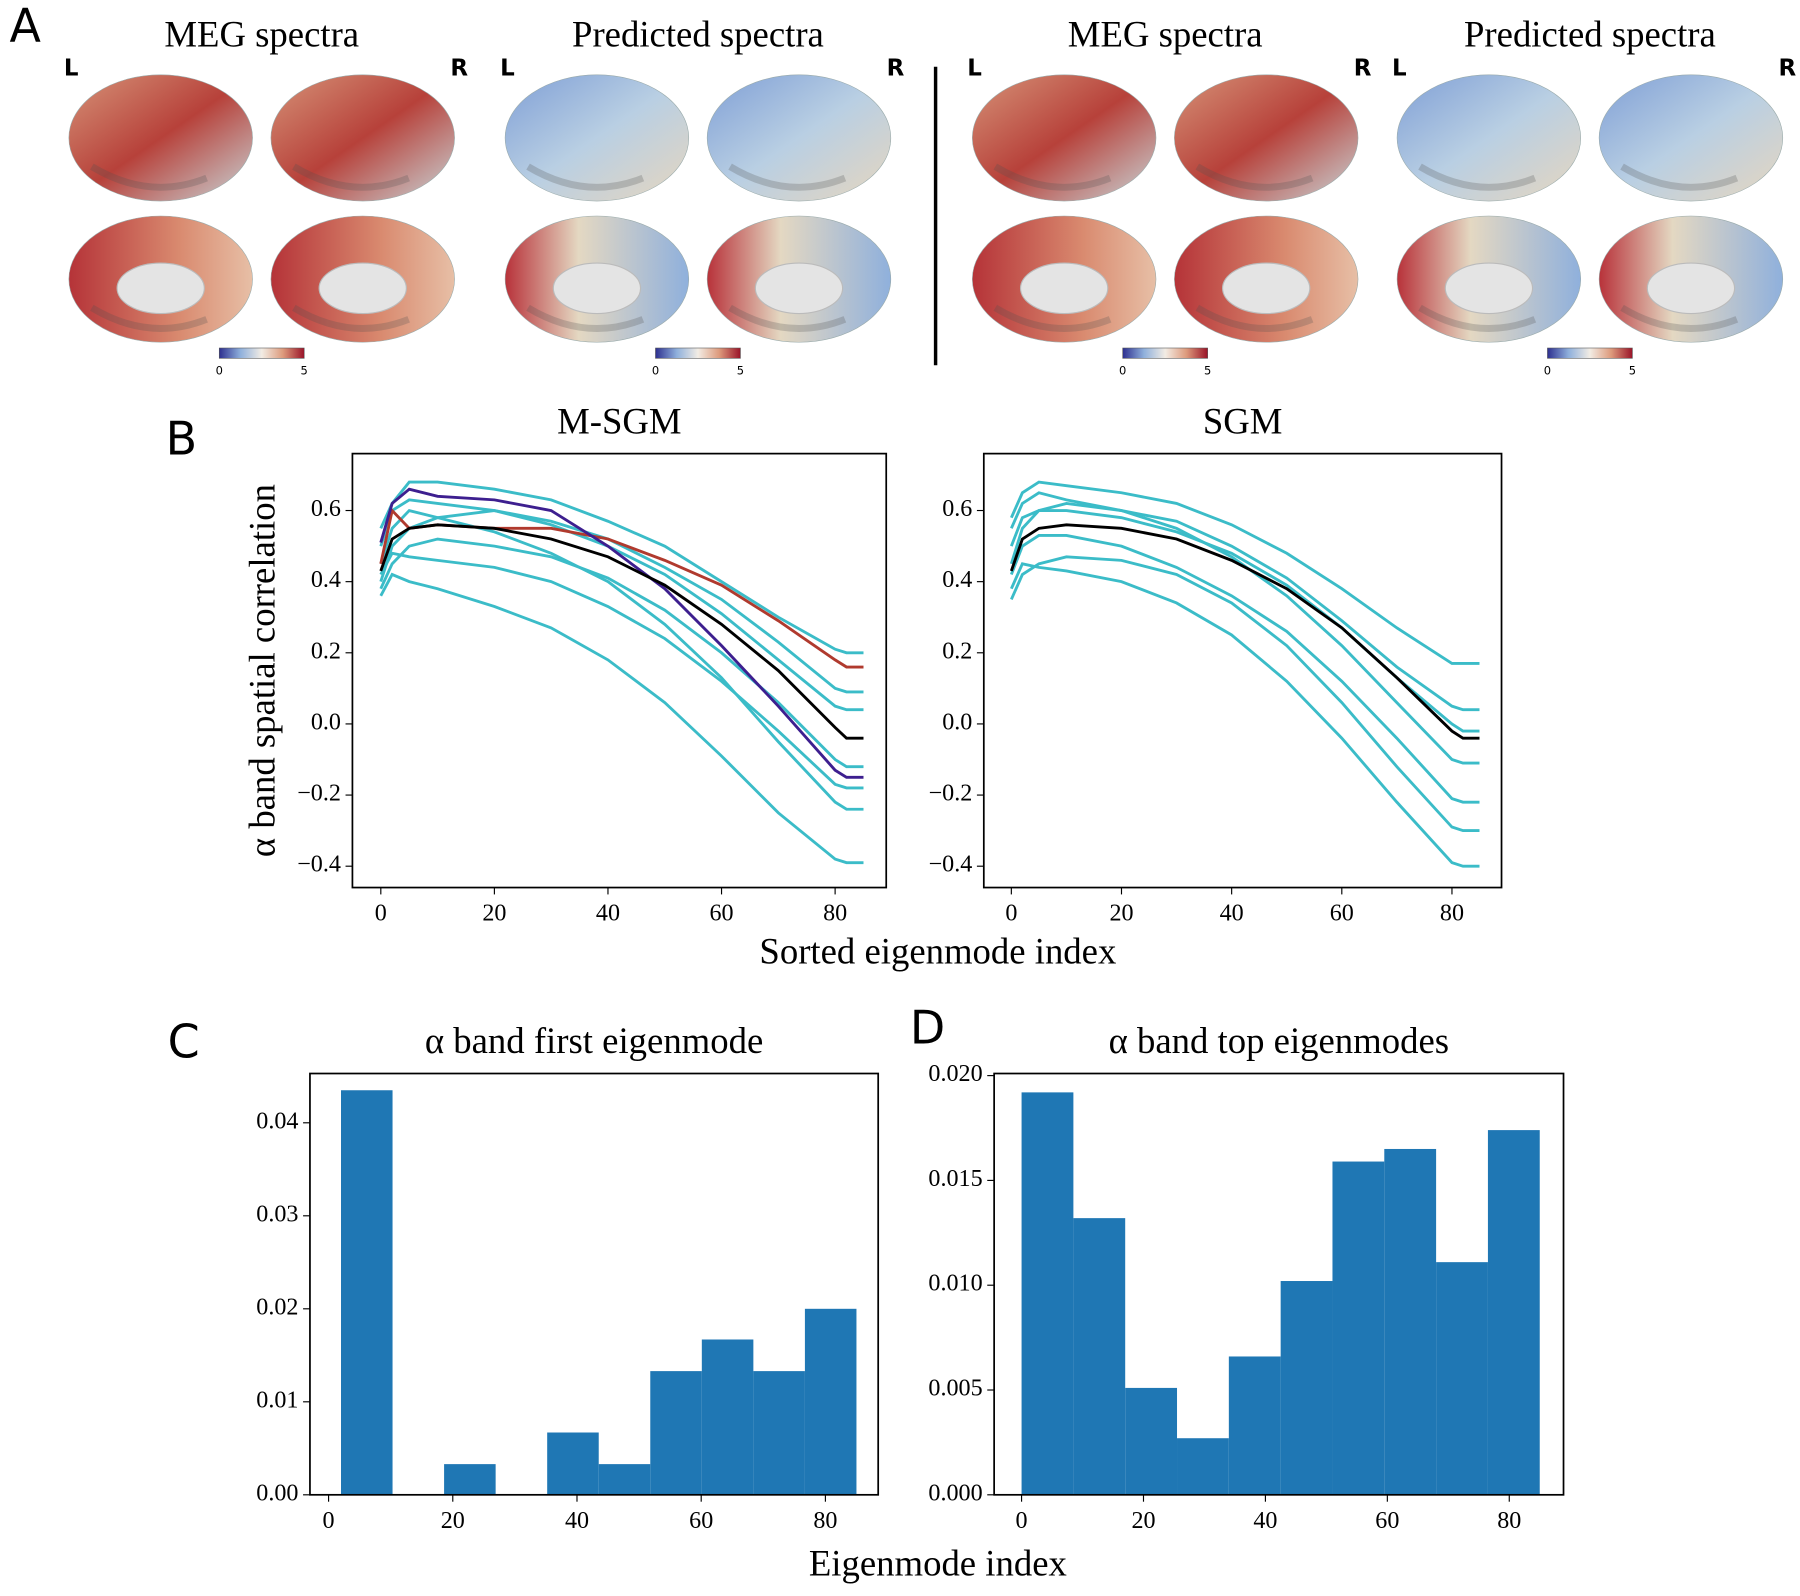 This screenshot has width=1800, height=1596. Describe the element at coordinates (184, 1041) in the screenshot. I see `panel-letter: C` at that location.